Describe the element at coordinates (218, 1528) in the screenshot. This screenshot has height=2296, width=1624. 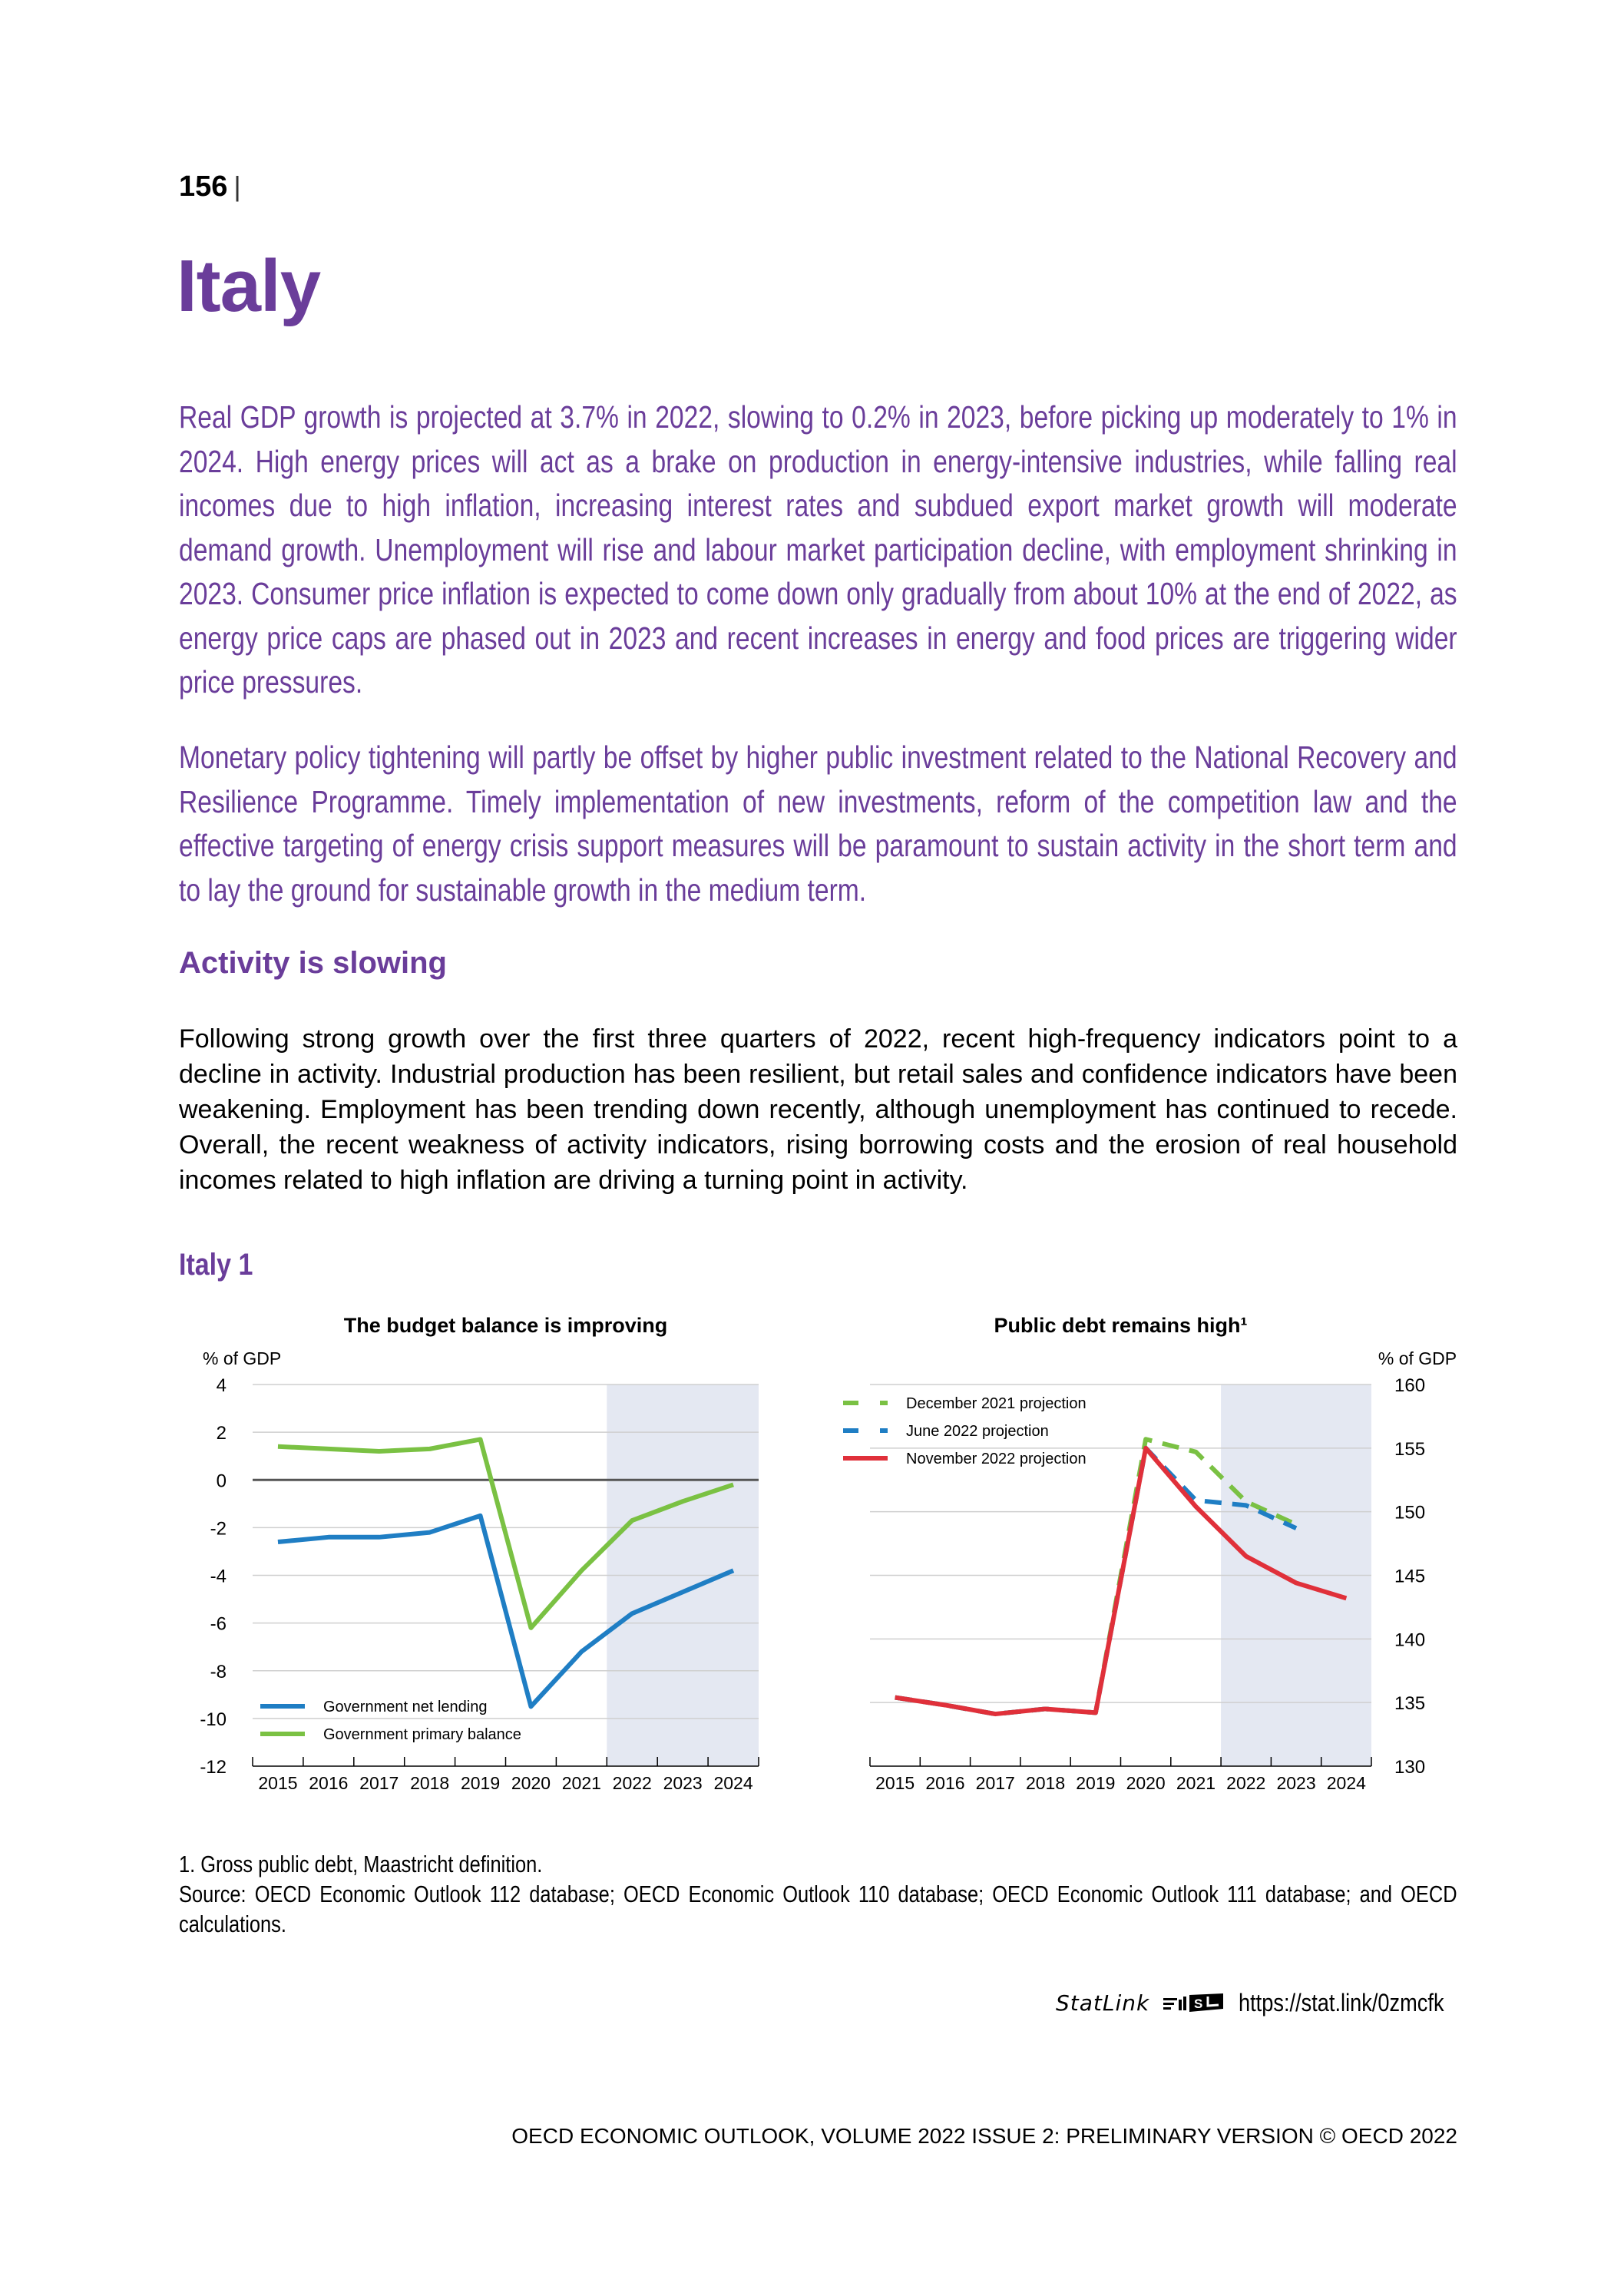
I see `y-tick-label: -2` at that location.